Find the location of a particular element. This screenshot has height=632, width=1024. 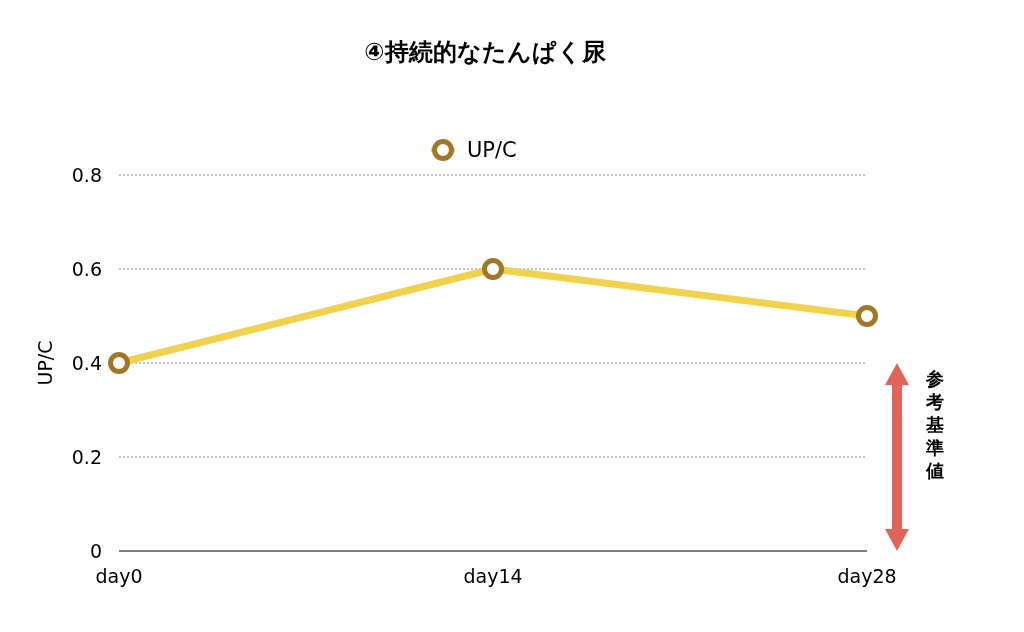

x-tick-label: day28 is located at coordinates (867, 576).